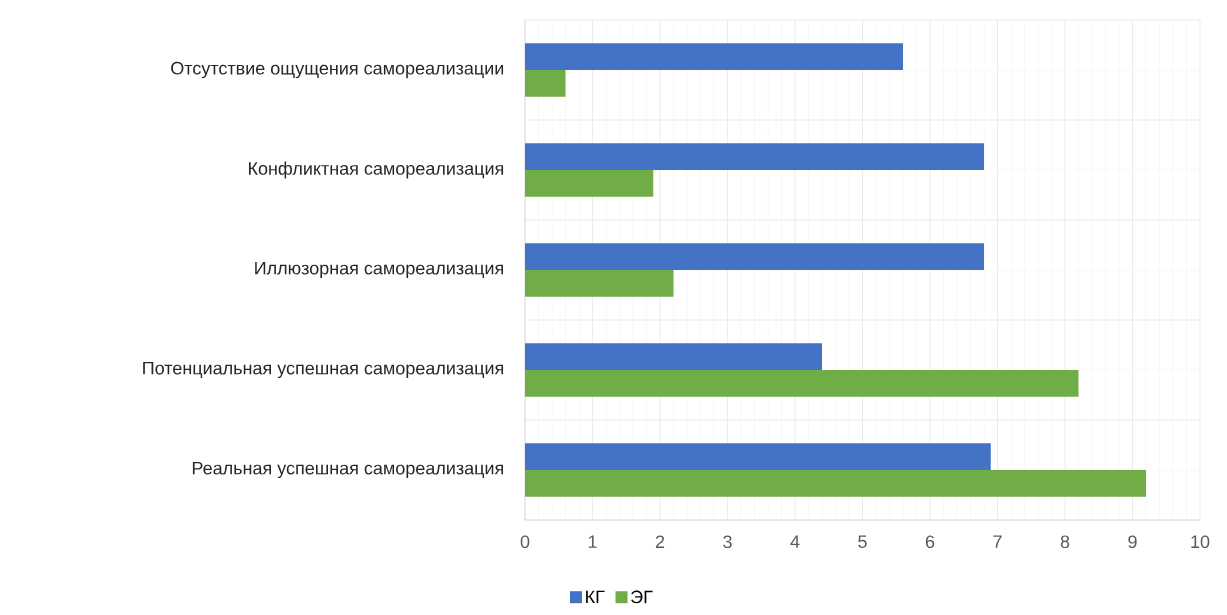 This screenshot has height=615, width=1227. I want to click on y-tick-label: Реальная успешная самореализация, so click(348, 470).